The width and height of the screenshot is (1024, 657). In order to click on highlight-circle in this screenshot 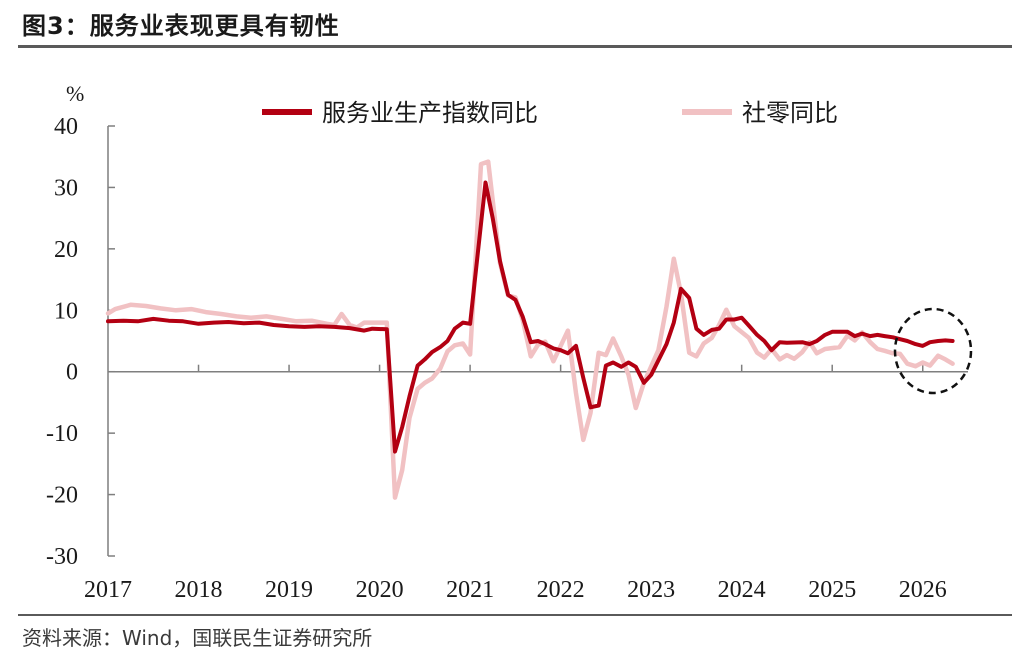, I will do `click(933, 351)`.